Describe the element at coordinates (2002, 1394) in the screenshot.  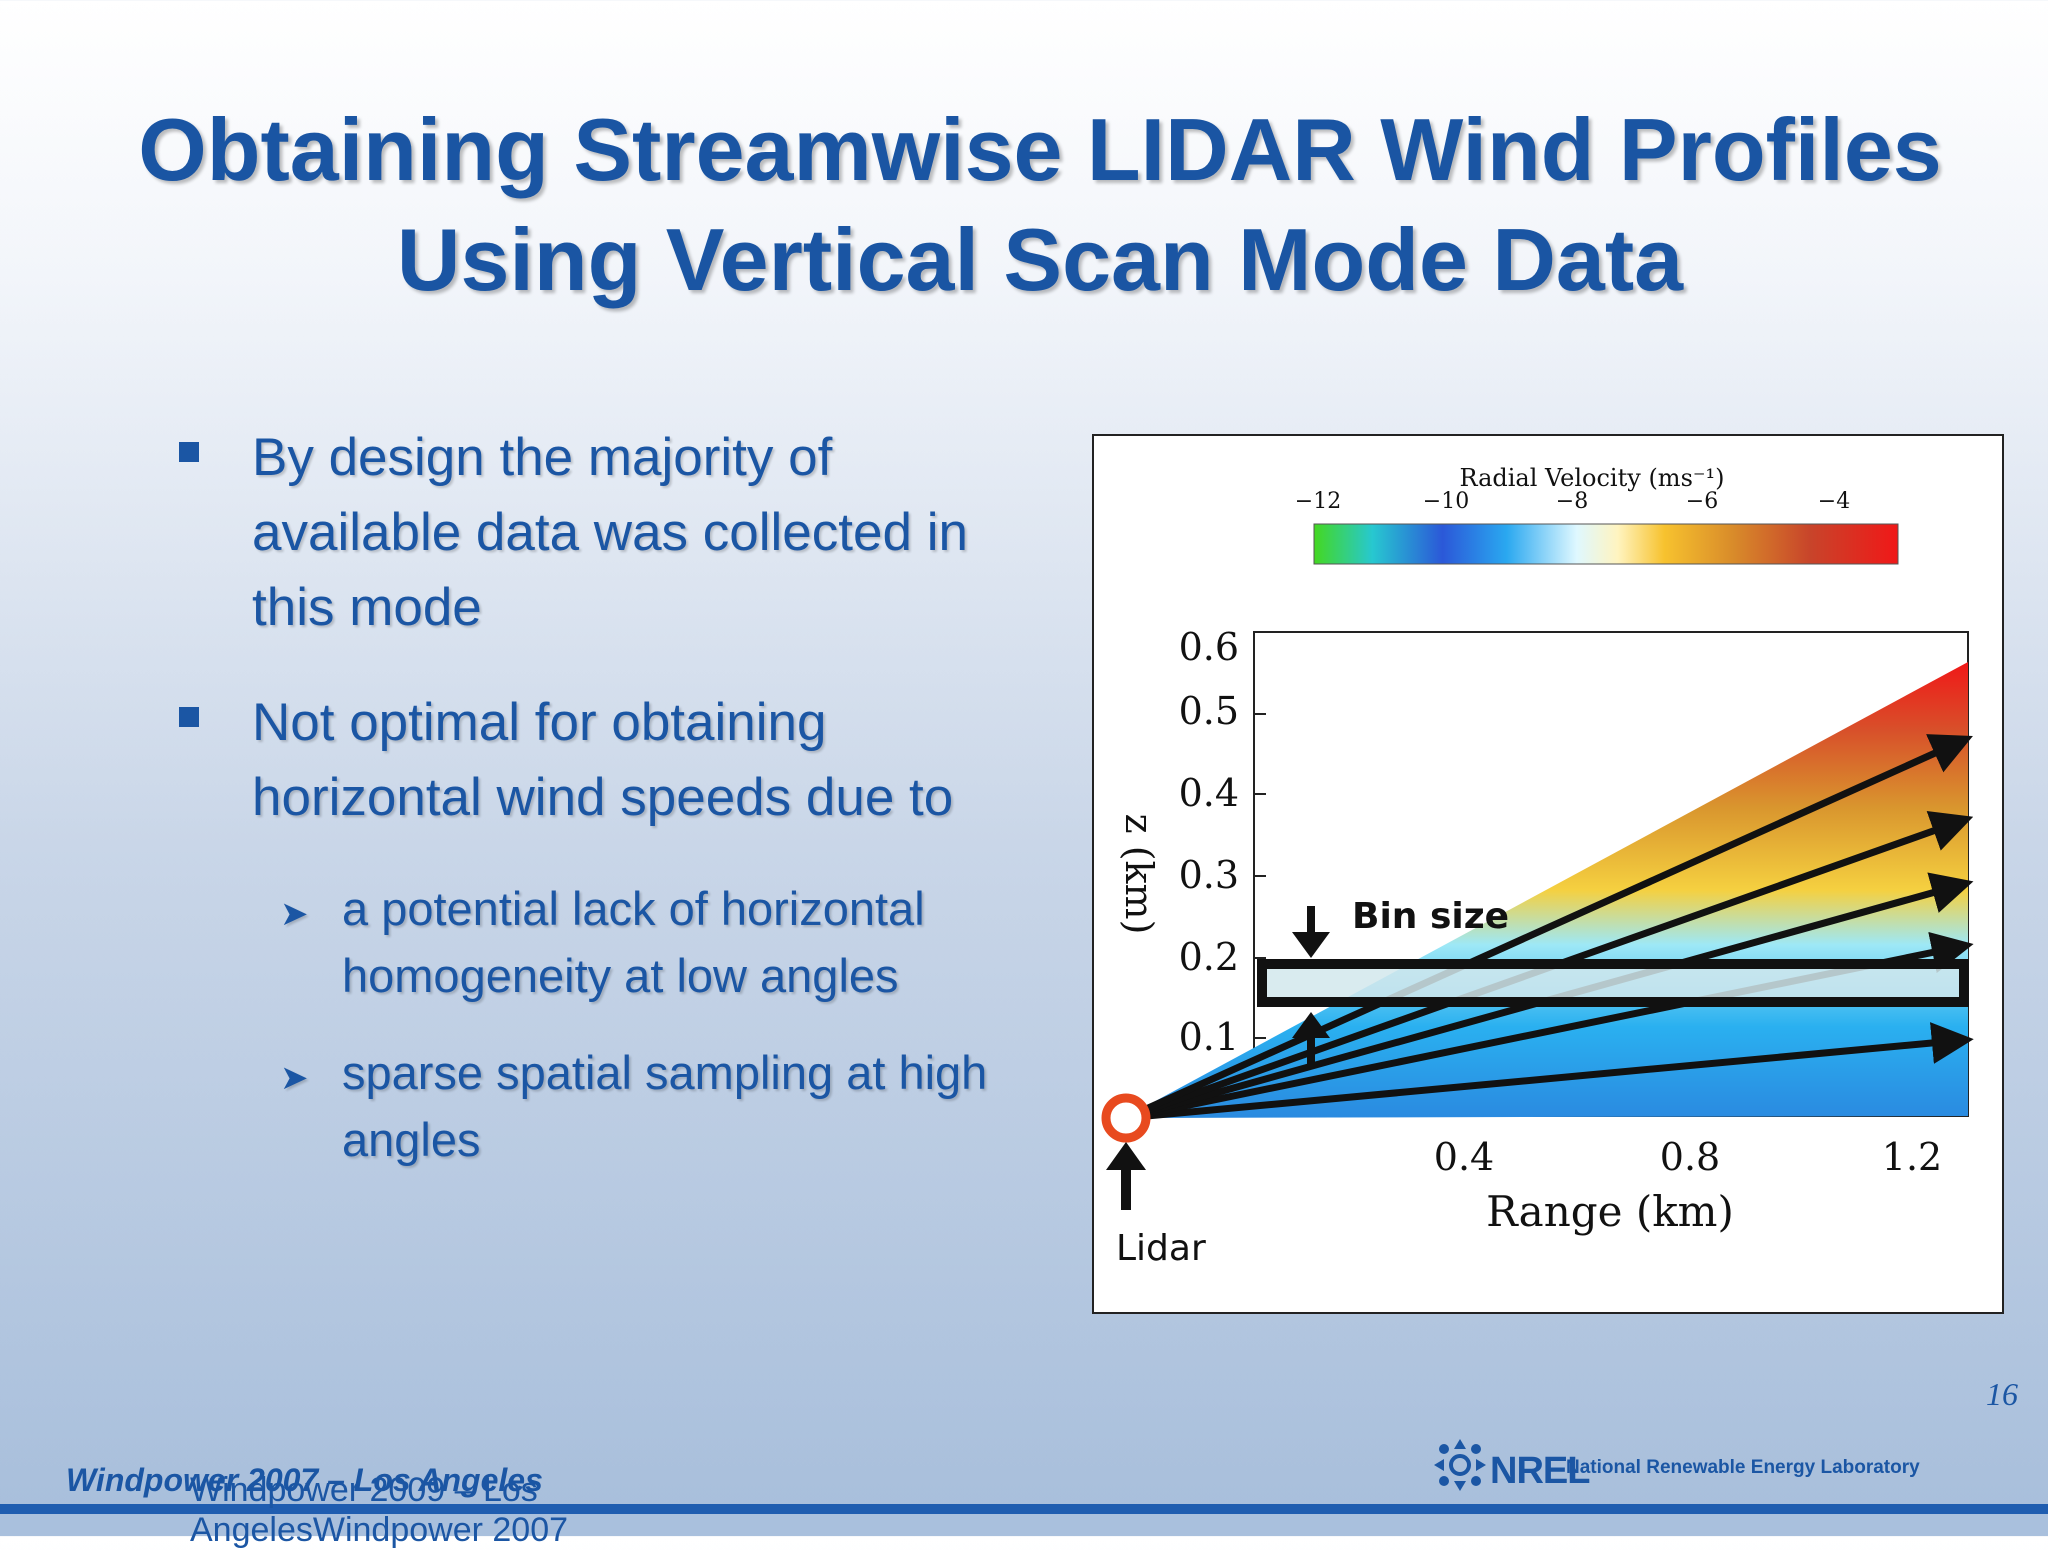
I see `page-number: 16` at that location.